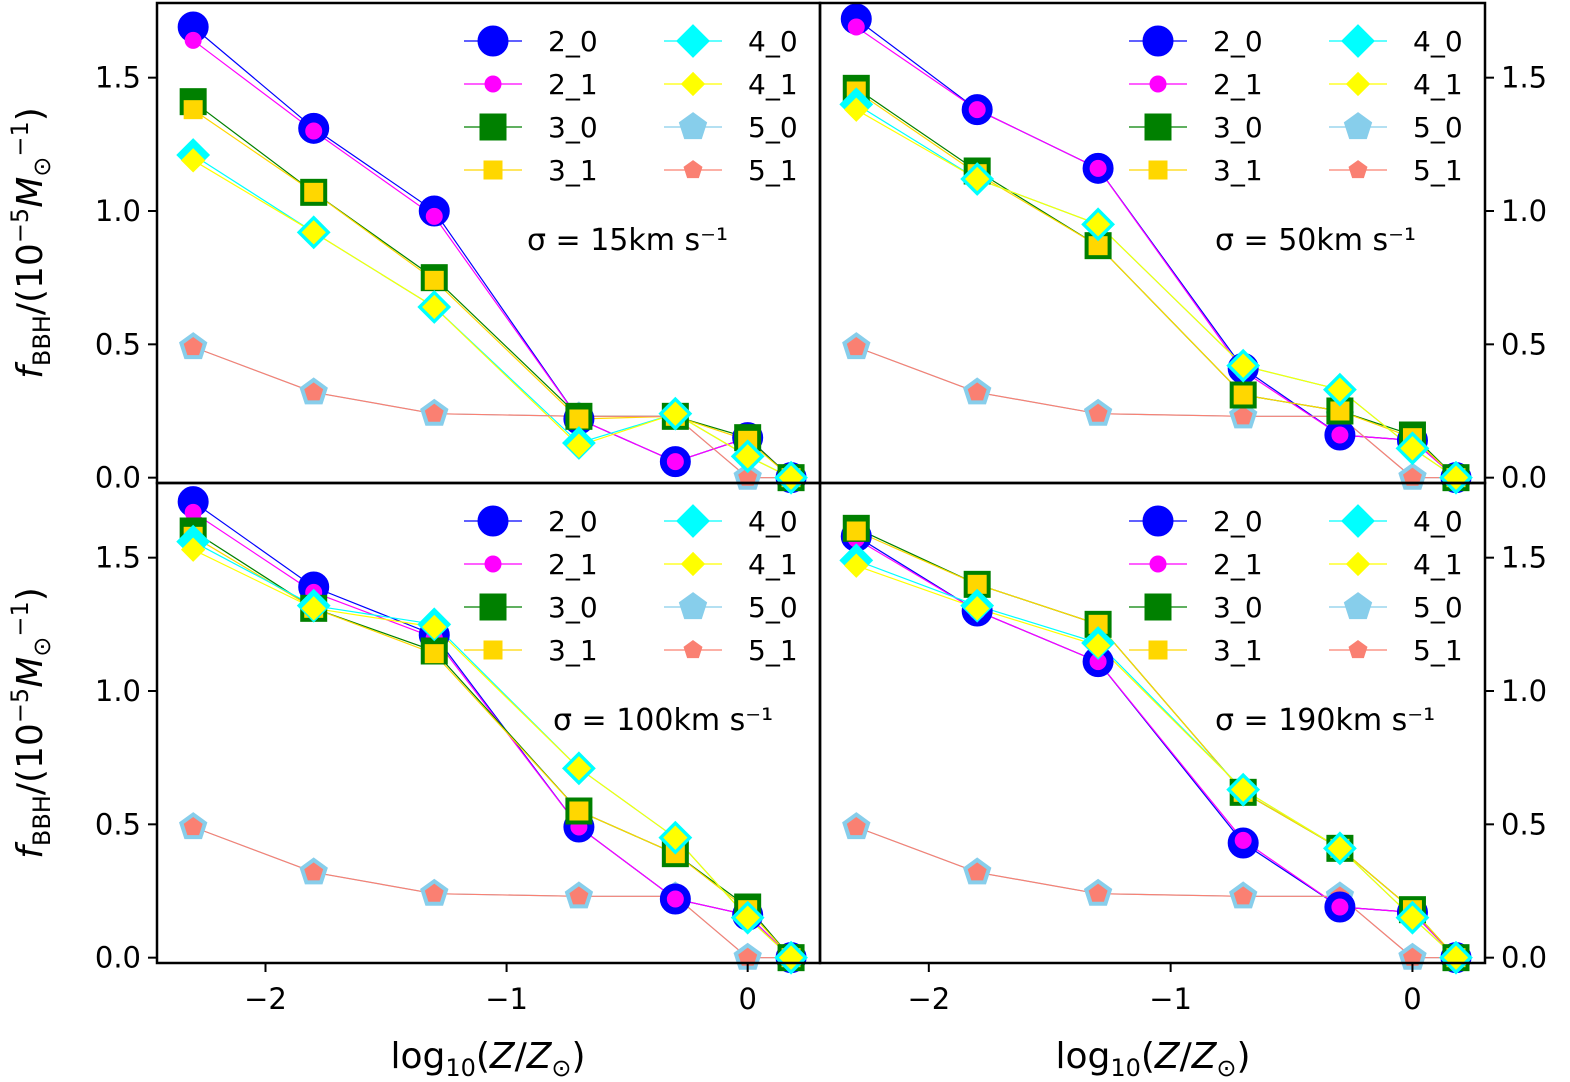 This screenshot has width=1570, height=1082. What do you see at coordinates (1170, 999) in the screenshot?
I see `x-tick-label: −1` at bounding box center [1170, 999].